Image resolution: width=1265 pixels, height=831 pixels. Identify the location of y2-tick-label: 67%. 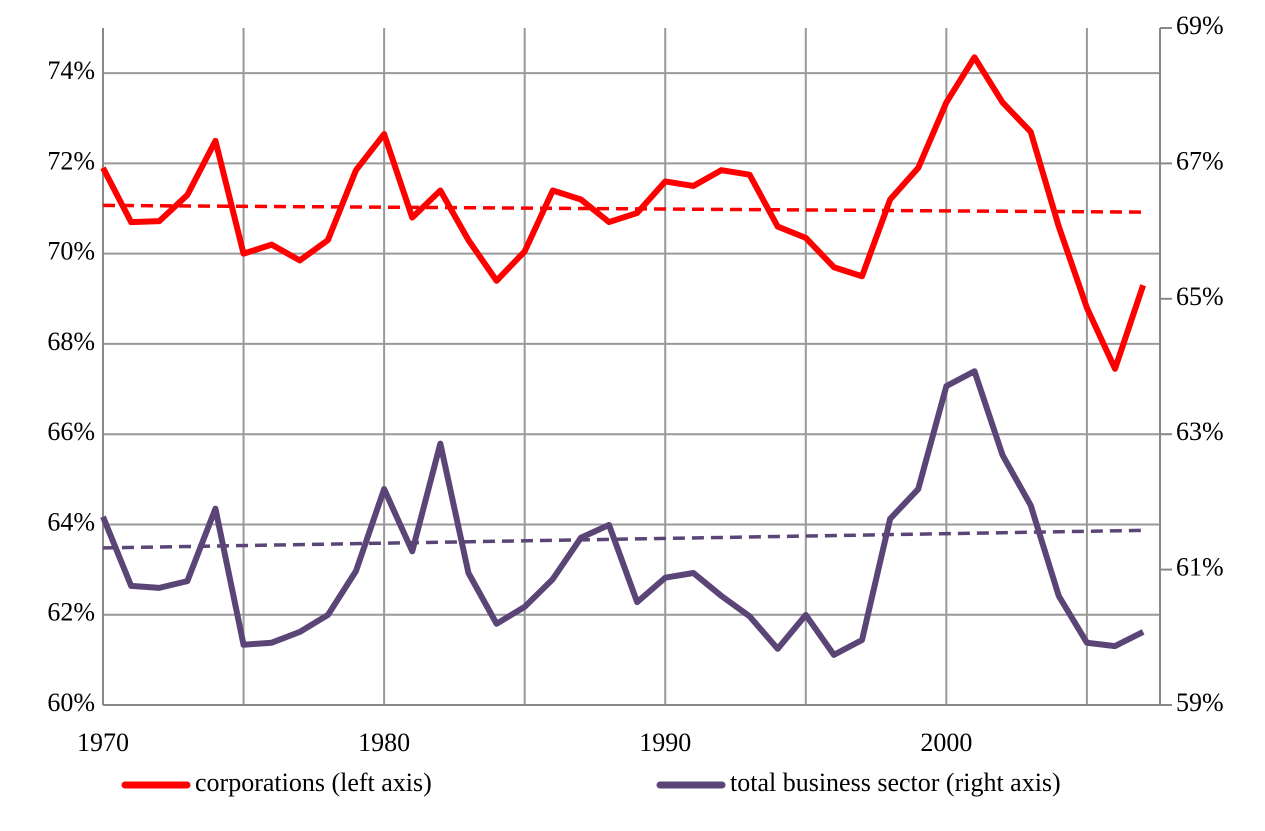
(1200, 160).